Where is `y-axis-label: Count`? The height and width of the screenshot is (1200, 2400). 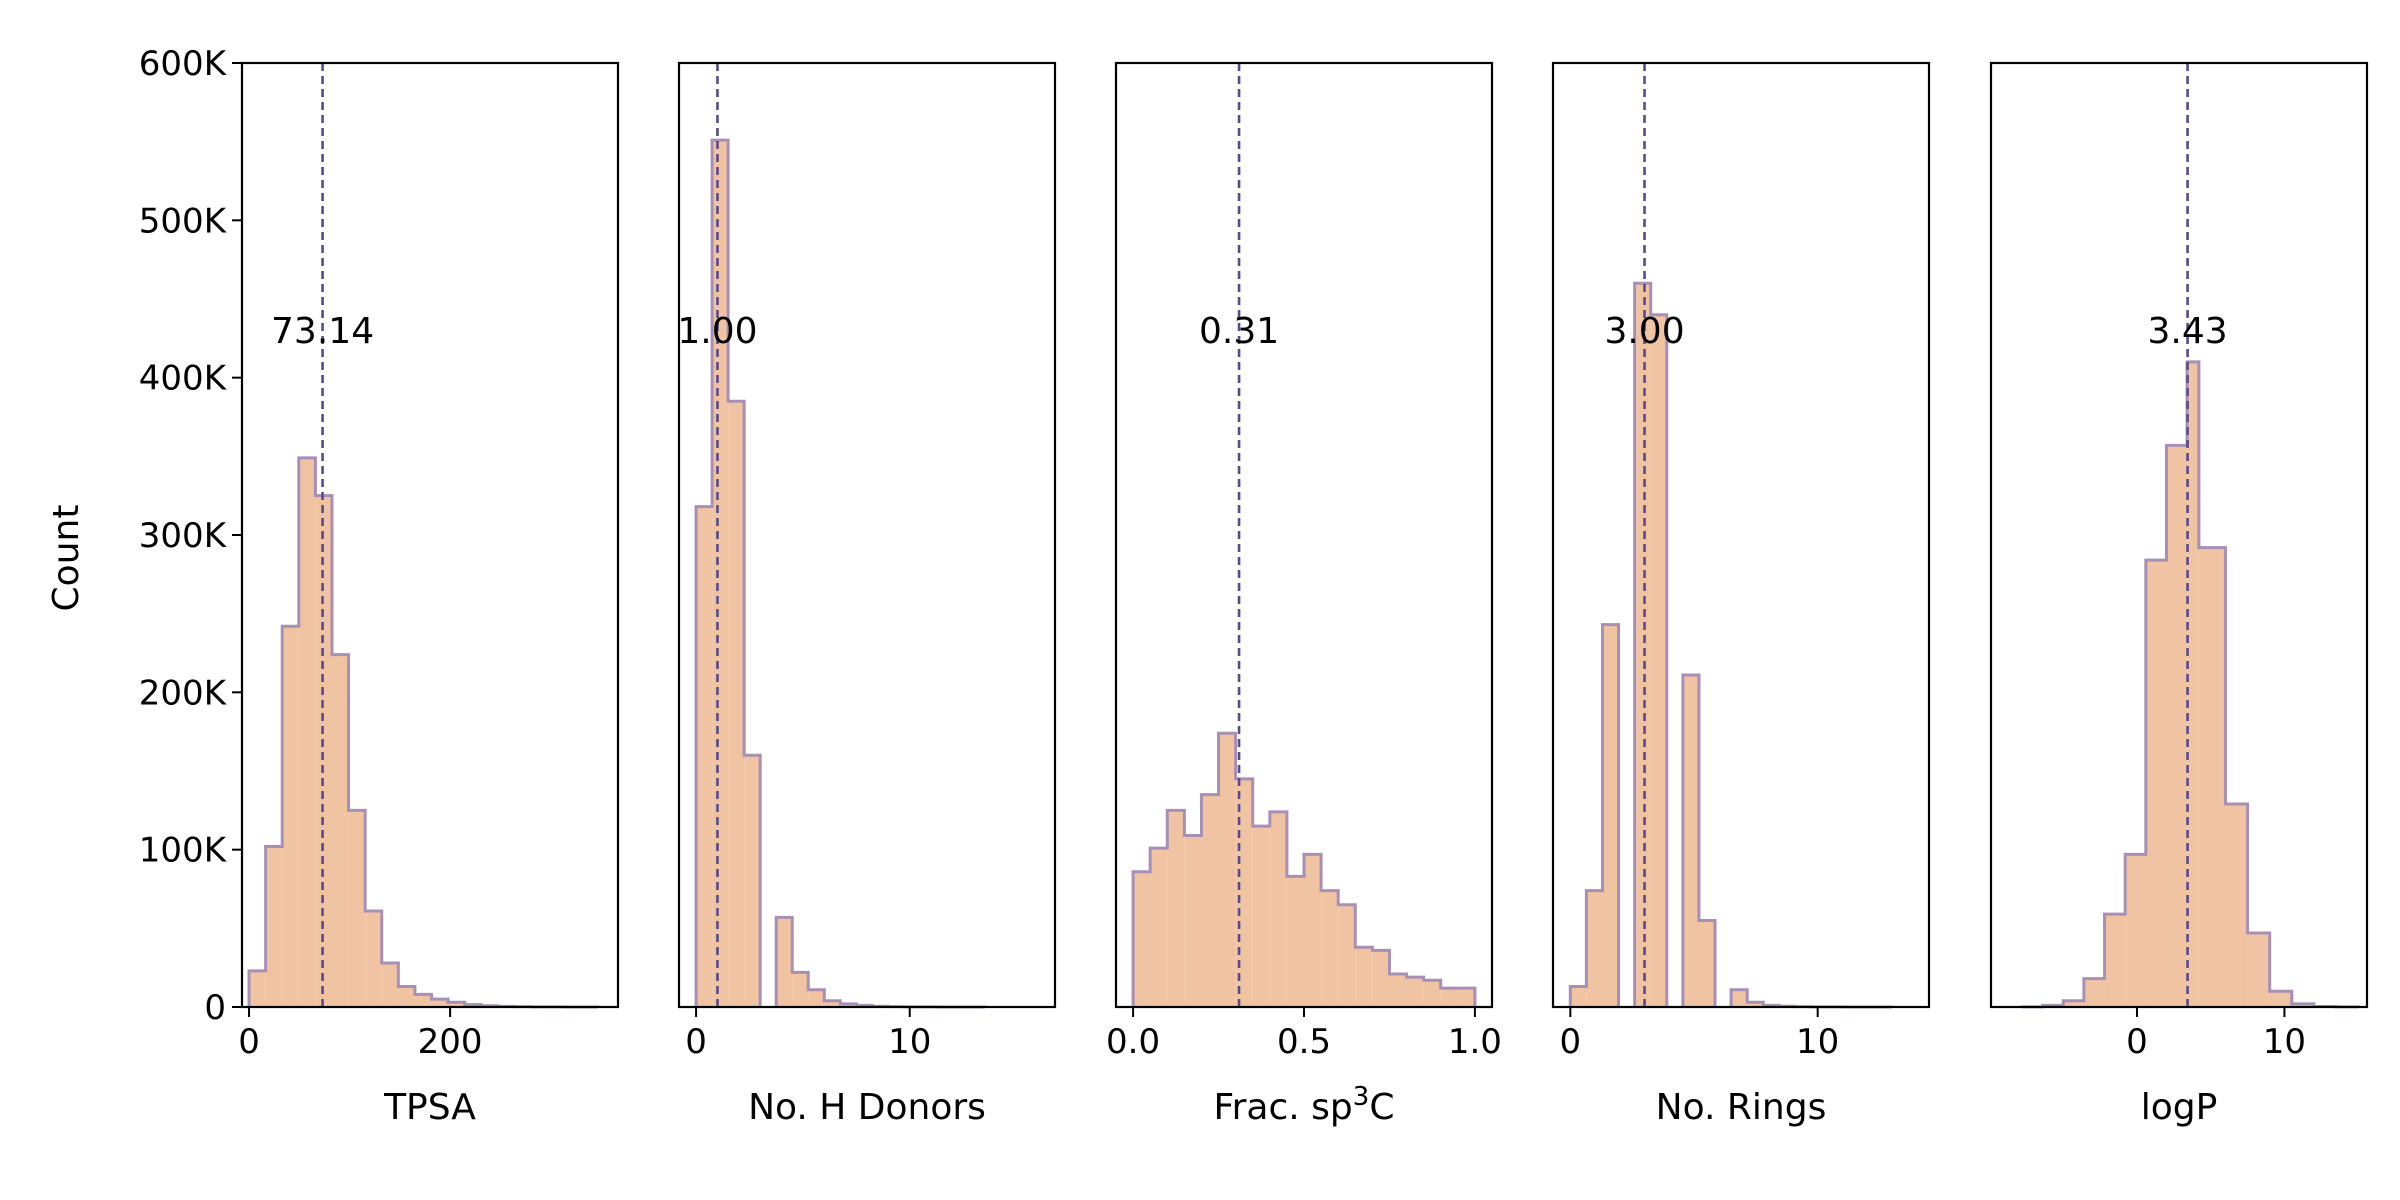 y-axis-label: Count is located at coordinates (66, 558).